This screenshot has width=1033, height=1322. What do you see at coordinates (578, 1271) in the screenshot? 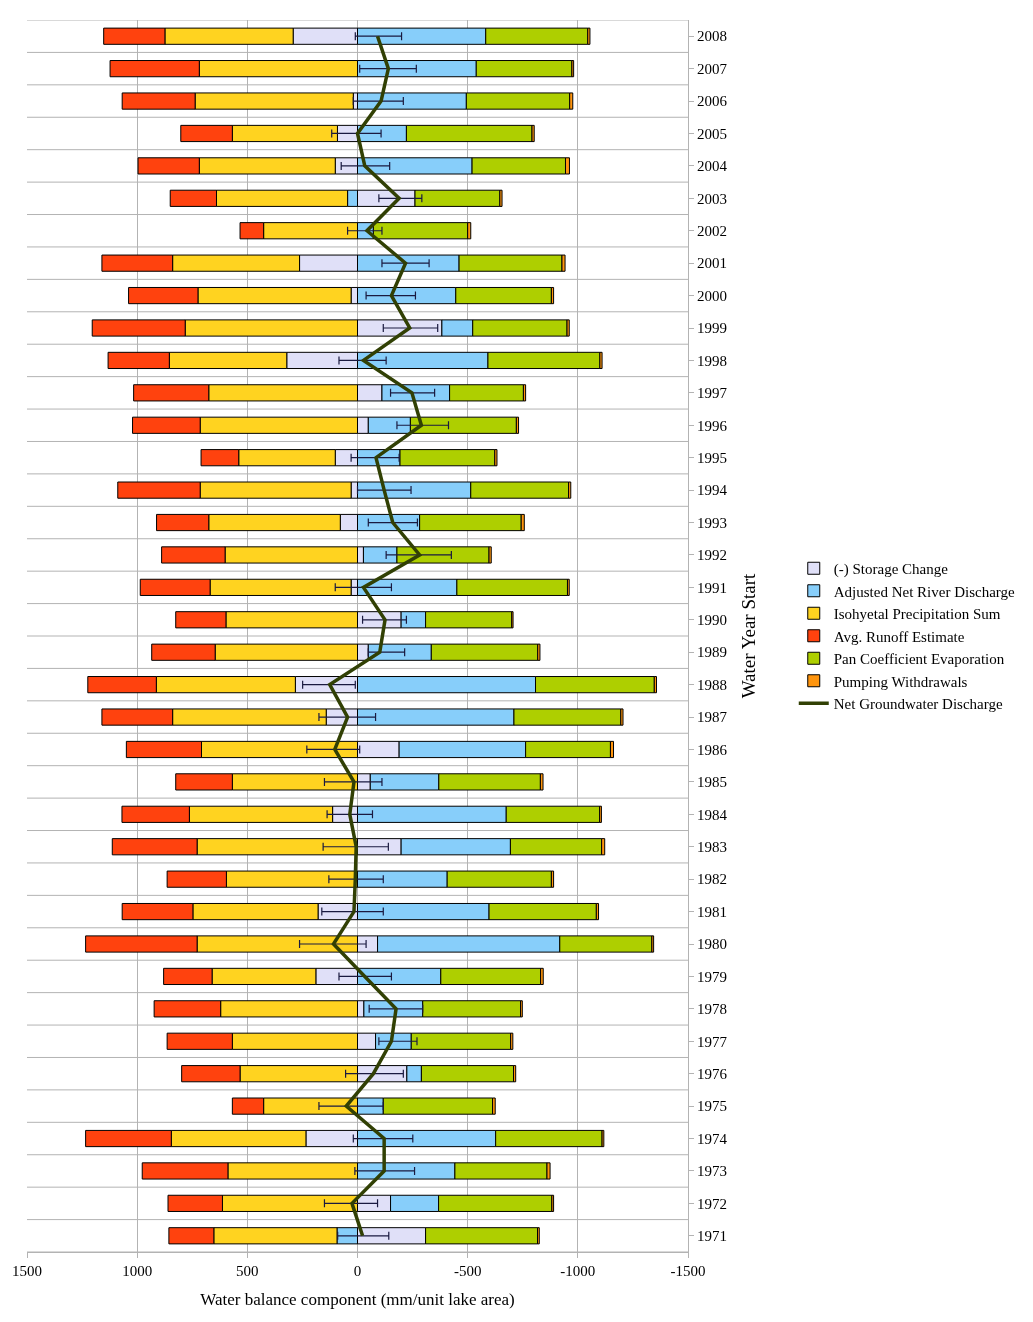
I see `x-tick-label: -1000` at bounding box center [578, 1271].